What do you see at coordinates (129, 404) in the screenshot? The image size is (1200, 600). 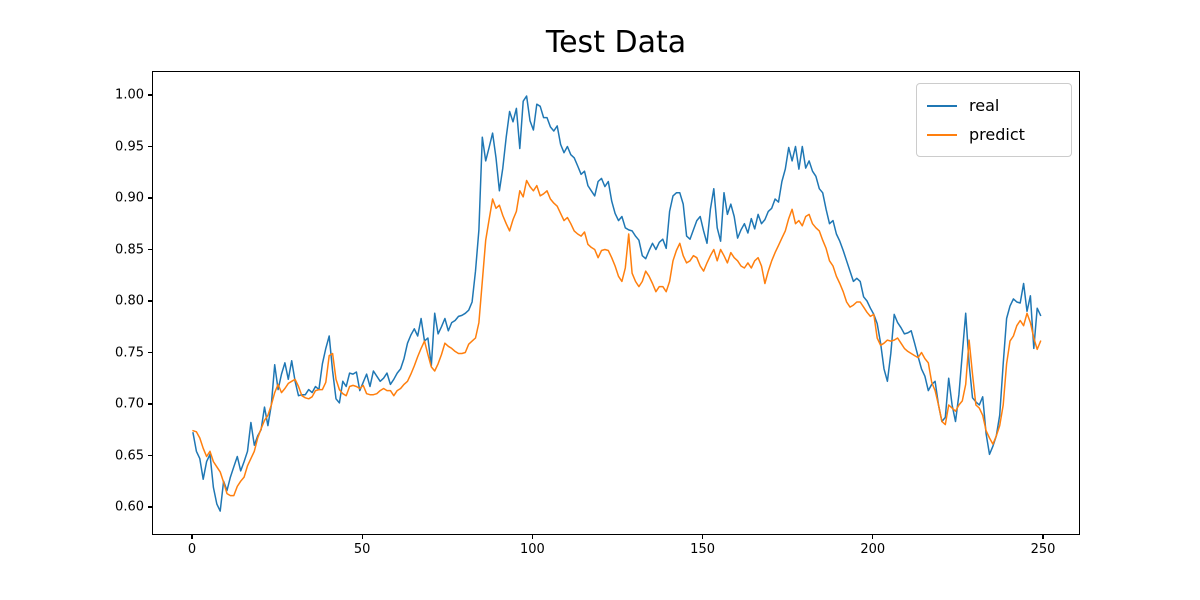 I see `y-axis-tick-label: 0.70` at bounding box center [129, 404].